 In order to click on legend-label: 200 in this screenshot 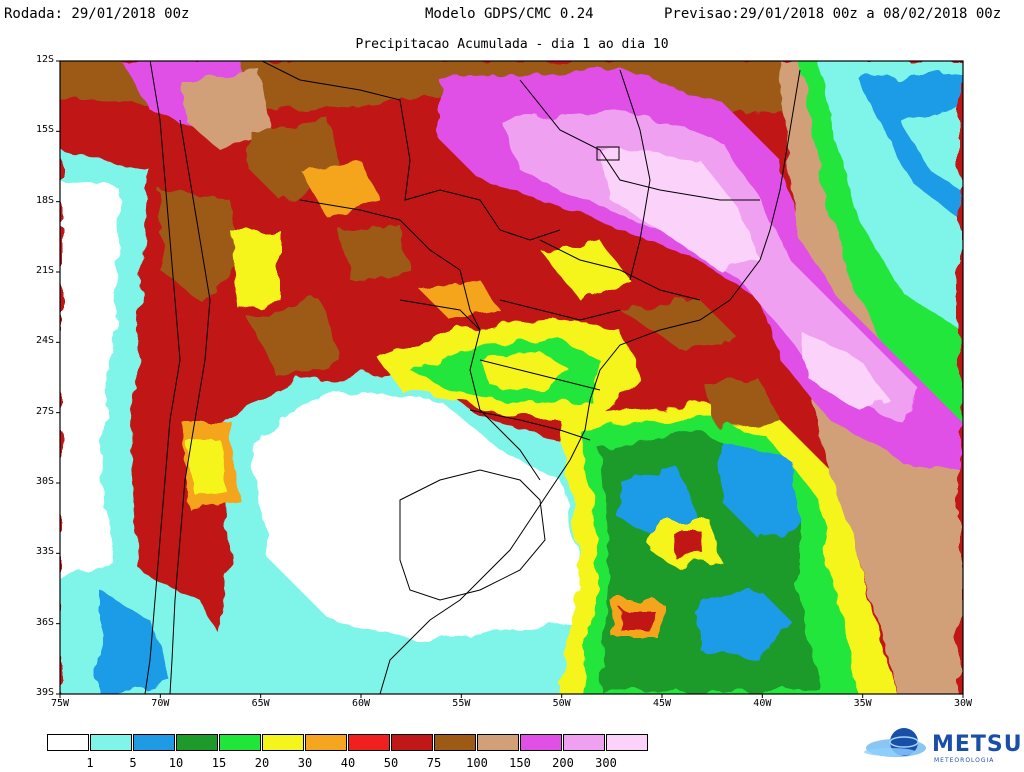, I will do `click(563, 763)`.